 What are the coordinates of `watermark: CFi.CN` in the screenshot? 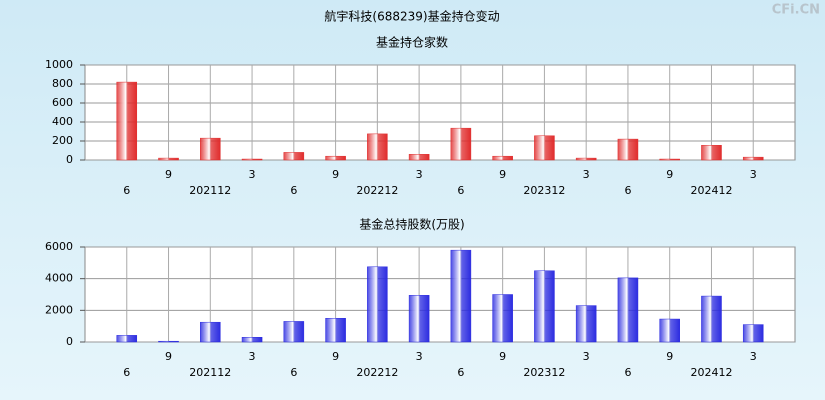 It's located at (796, 10).